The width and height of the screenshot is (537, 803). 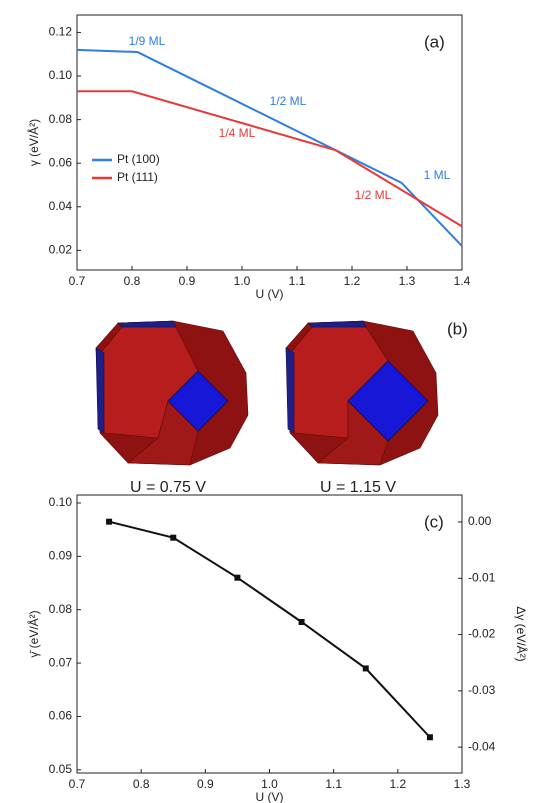 I want to click on y2-axis-label: Δγ (eV/Å²), so click(x=521, y=633).